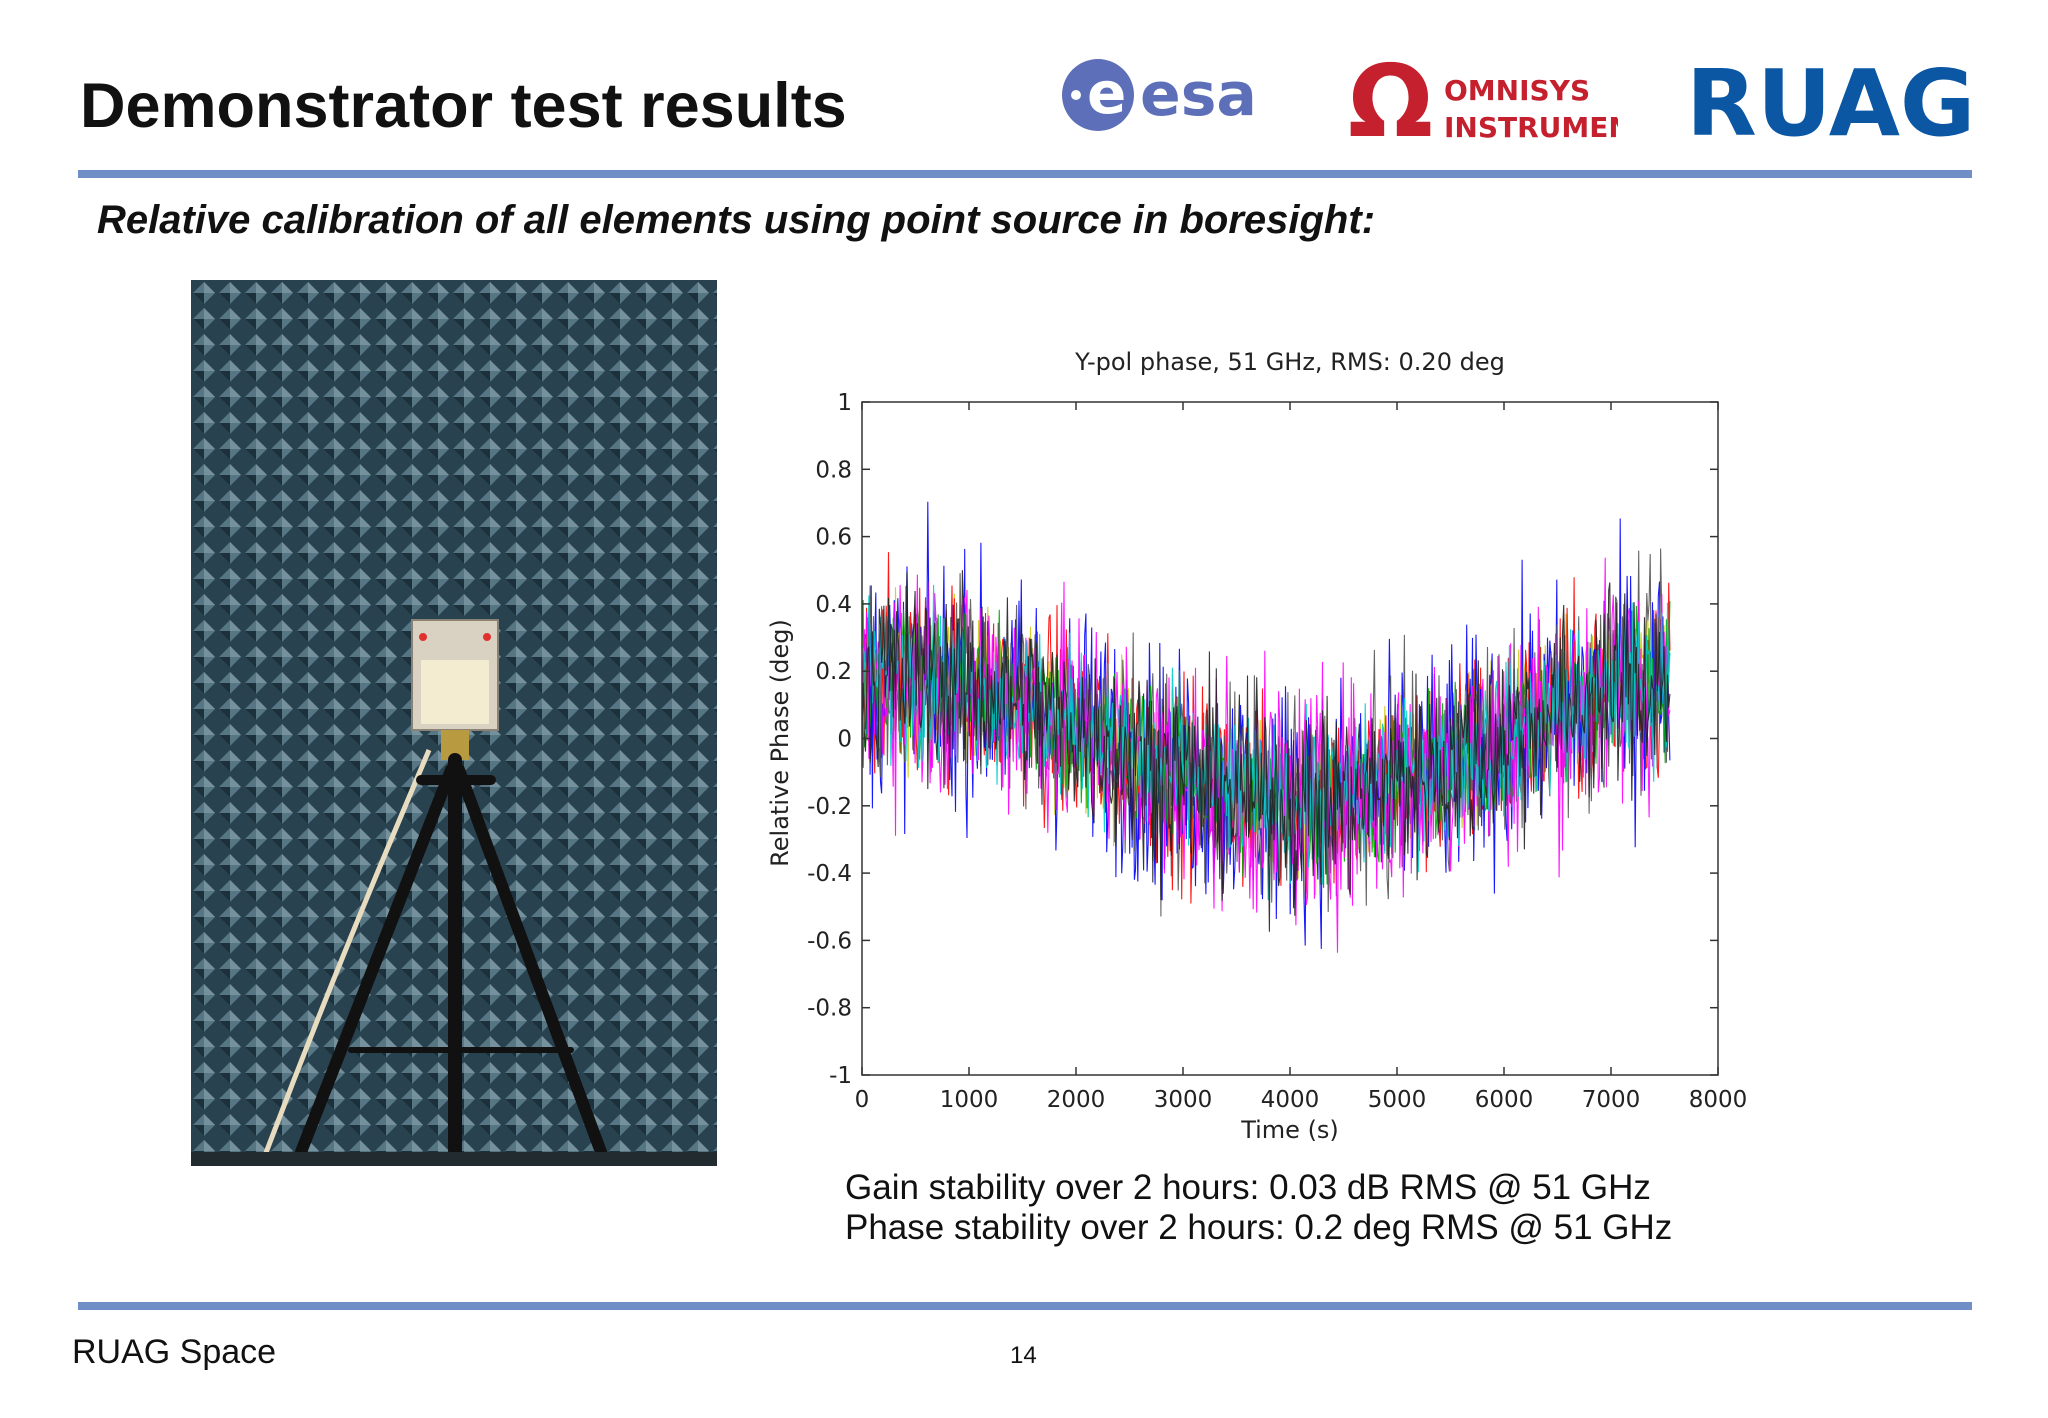 The width and height of the screenshot is (2048, 1418). What do you see at coordinates (829, 941) in the screenshot?
I see `y-tick-label: -0.6` at bounding box center [829, 941].